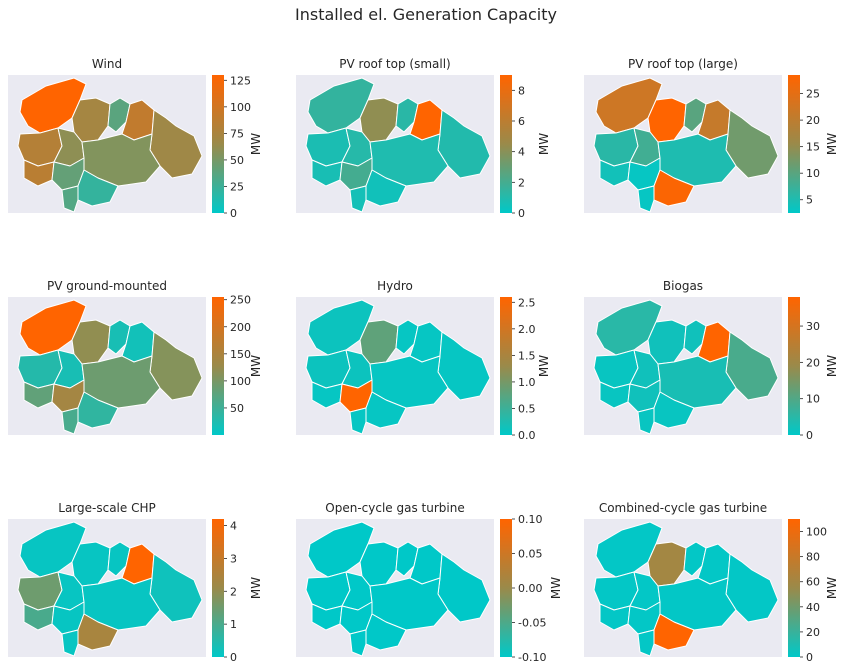 The height and width of the screenshot is (671, 852). What do you see at coordinates (395, 286) in the screenshot?
I see `panel-title: Hydro` at bounding box center [395, 286].